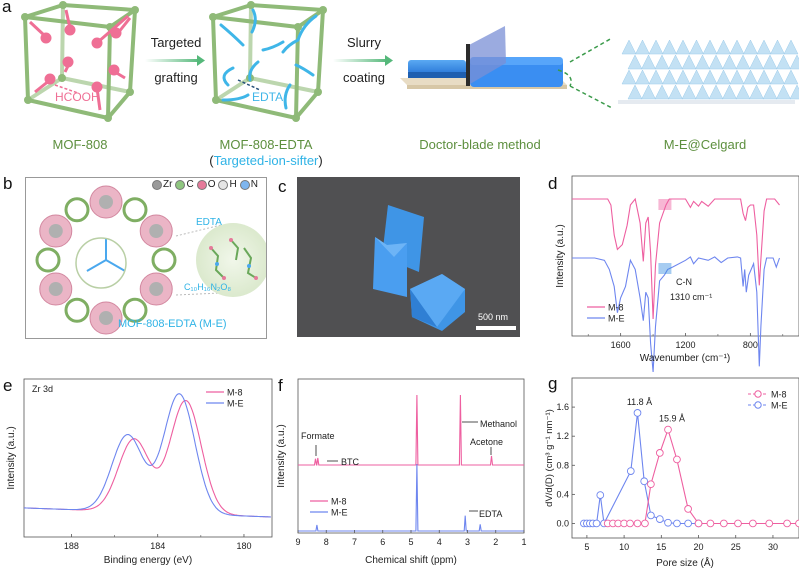 The image size is (799, 570). I want to click on chart-f-annotation-methanol: Methanol, so click(498, 424).